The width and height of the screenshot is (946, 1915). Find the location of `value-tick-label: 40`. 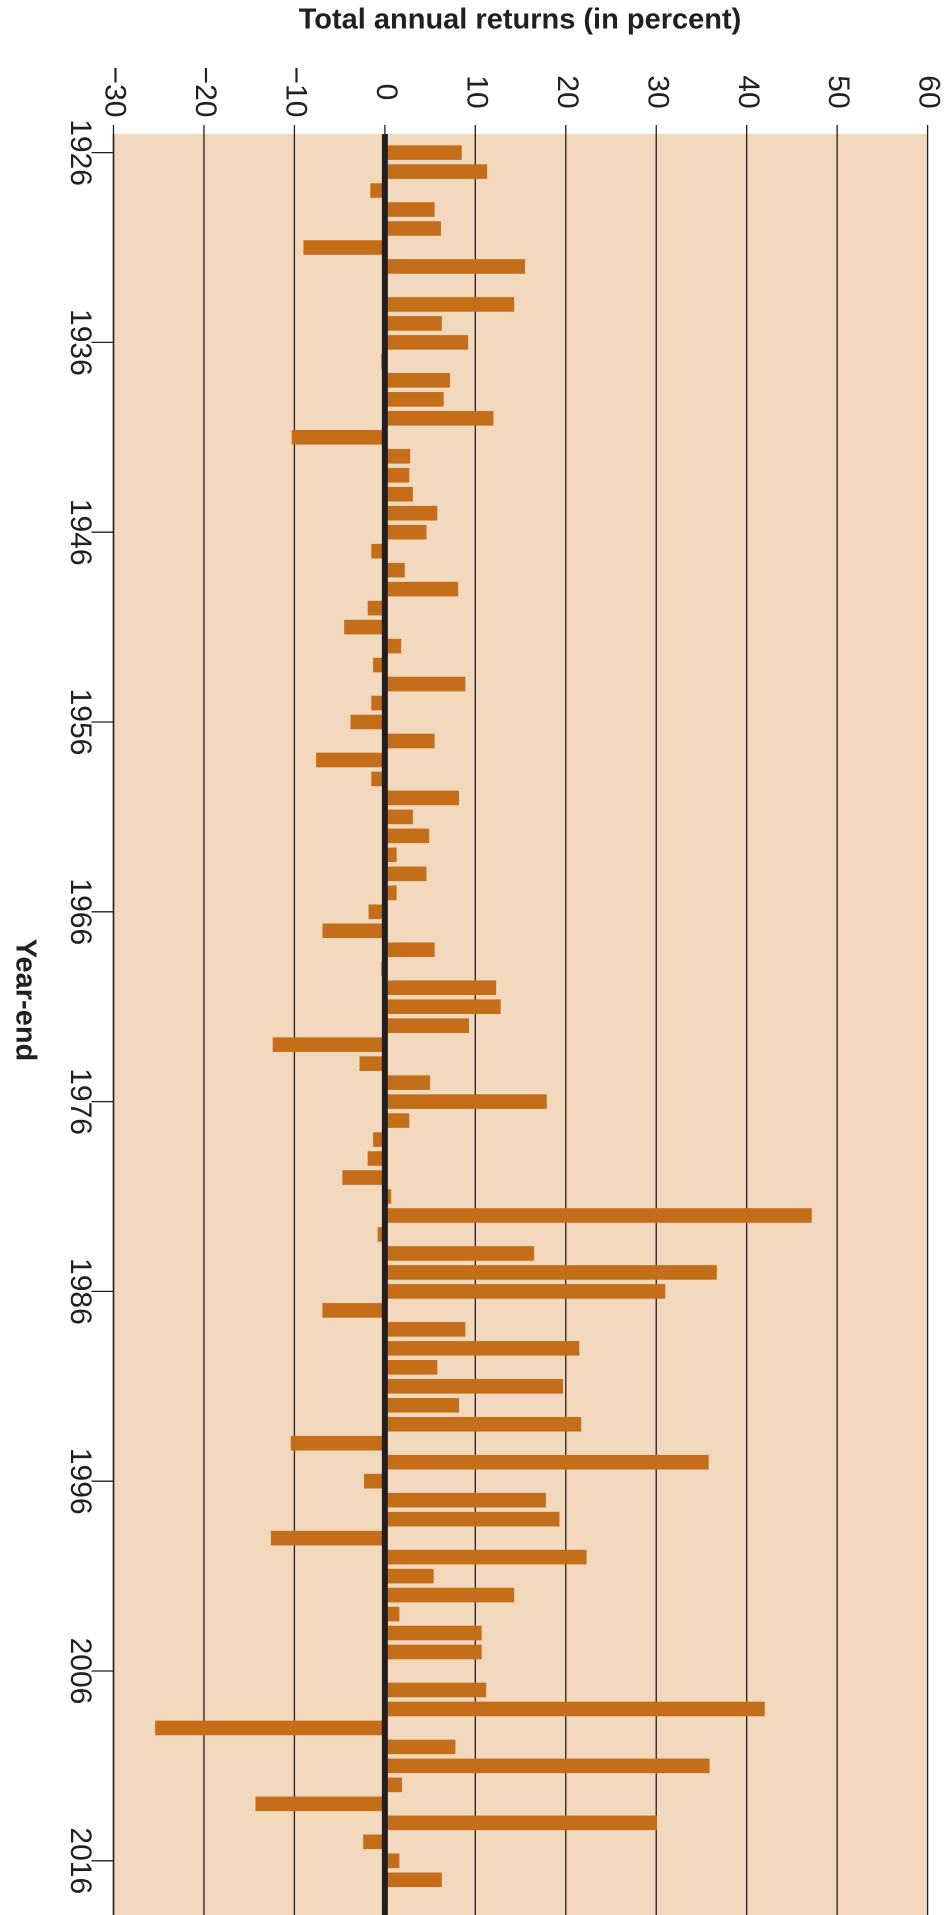

value-tick-label: 40 is located at coordinates (748, 91).